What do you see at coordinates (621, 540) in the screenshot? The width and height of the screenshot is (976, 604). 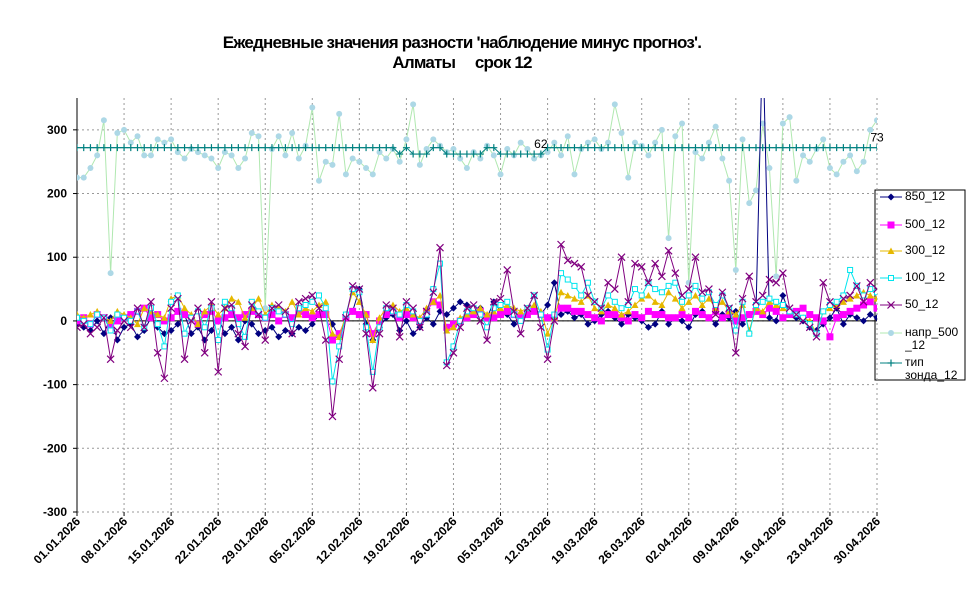 I see `x-tick-label: 26.03.2026` at bounding box center [621, 540].